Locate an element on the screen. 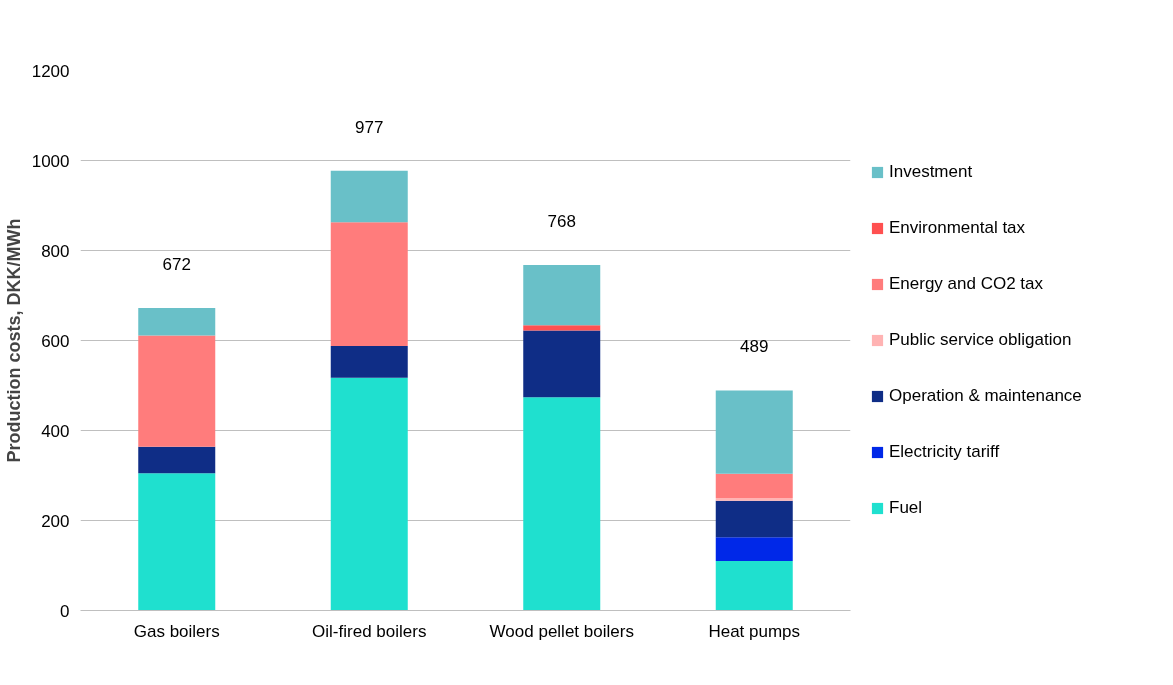 The image size is (1173, 685). legend-label: Investment is located at coordinates (931, 172).